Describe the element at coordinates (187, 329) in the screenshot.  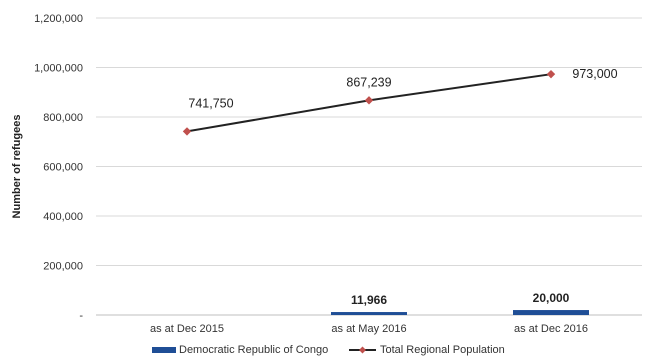
I see `x-tick-label: as at Dec 2015` at that location.